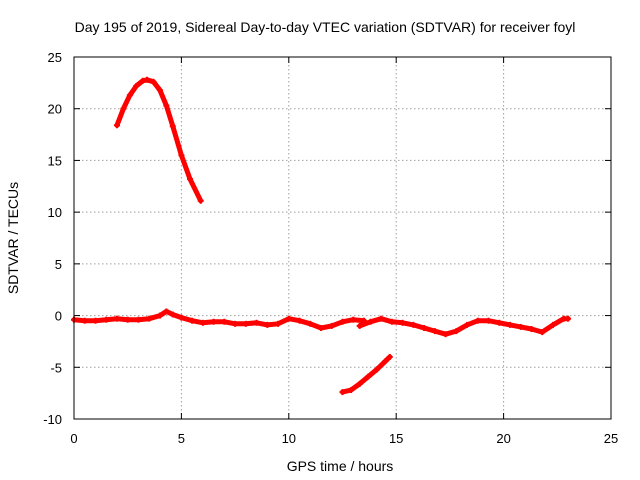  Describe the element at coordinates (55, 109) in the screenshot. I see `y-tick-label: 20` at that location.